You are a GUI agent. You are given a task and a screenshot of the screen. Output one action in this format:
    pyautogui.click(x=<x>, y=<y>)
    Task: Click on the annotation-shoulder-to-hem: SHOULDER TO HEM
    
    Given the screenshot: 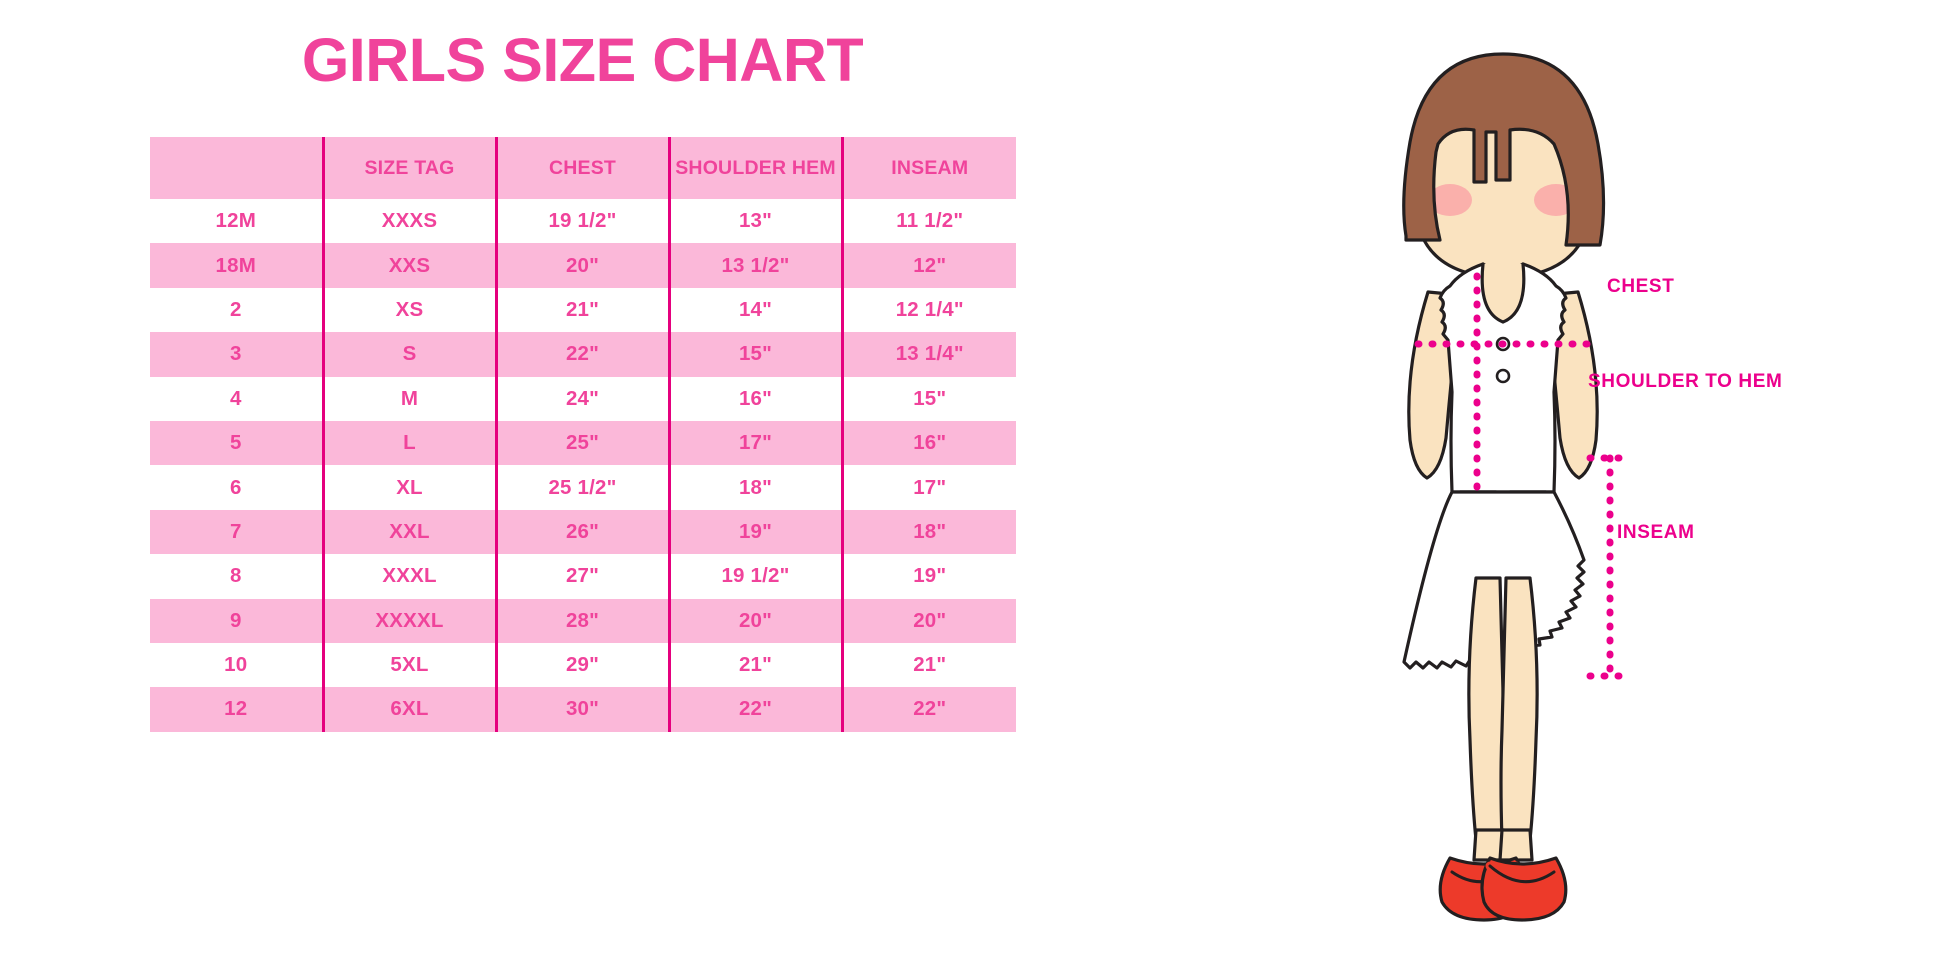 What is the action you would take?
    pyautogui.click(x=1685, y=381)
    